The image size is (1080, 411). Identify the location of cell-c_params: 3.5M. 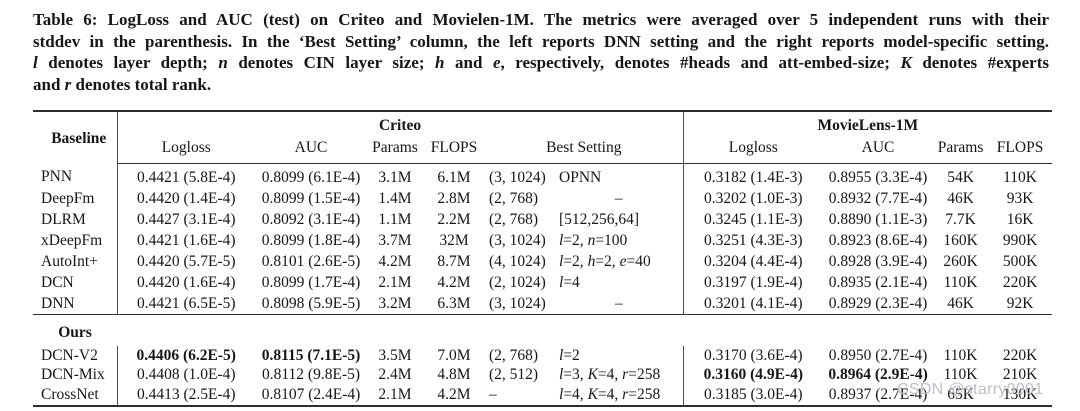
(395, 355).